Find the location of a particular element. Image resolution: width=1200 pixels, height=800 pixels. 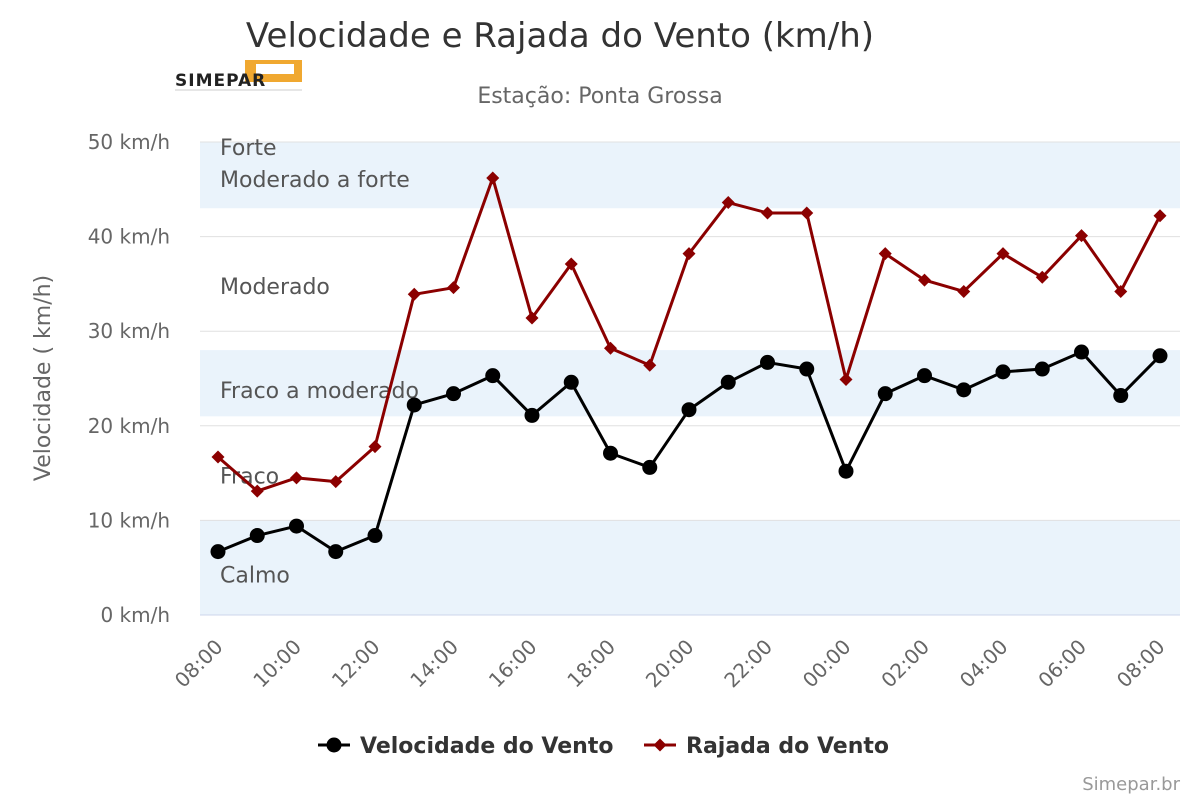

legend: Velocidade do Vento Rajada do Vento is located at coordinates (603, 746).